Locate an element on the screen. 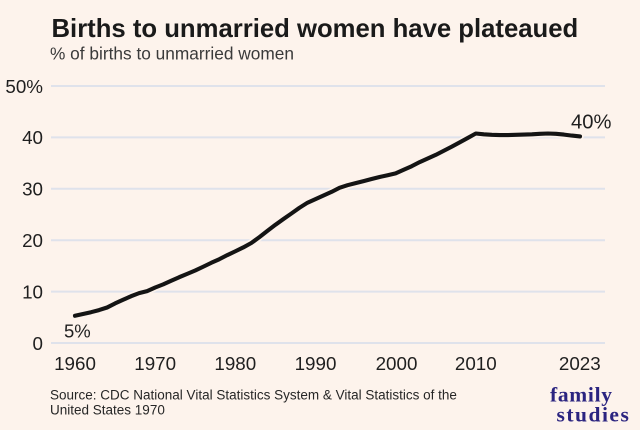 The width and height of the screenshot is (640, 430). svg-text: studies is located at coordinates (594, 415).